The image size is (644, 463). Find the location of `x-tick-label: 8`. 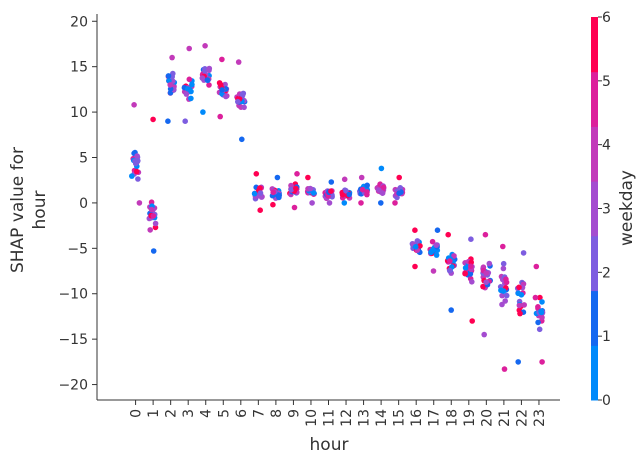

x-tick-label: 8 is located at coordinates (277, 413).